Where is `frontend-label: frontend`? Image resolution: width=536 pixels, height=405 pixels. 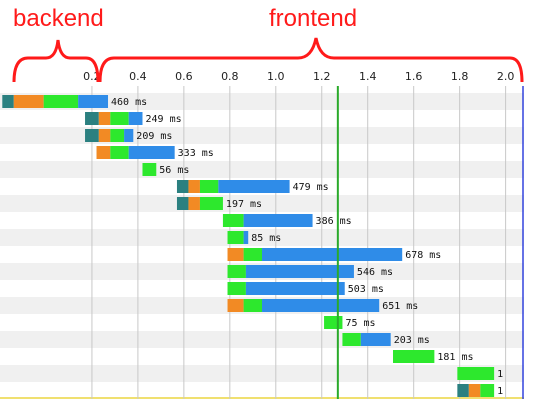 frontend-label: frontend is located at coordinates (313, 18).